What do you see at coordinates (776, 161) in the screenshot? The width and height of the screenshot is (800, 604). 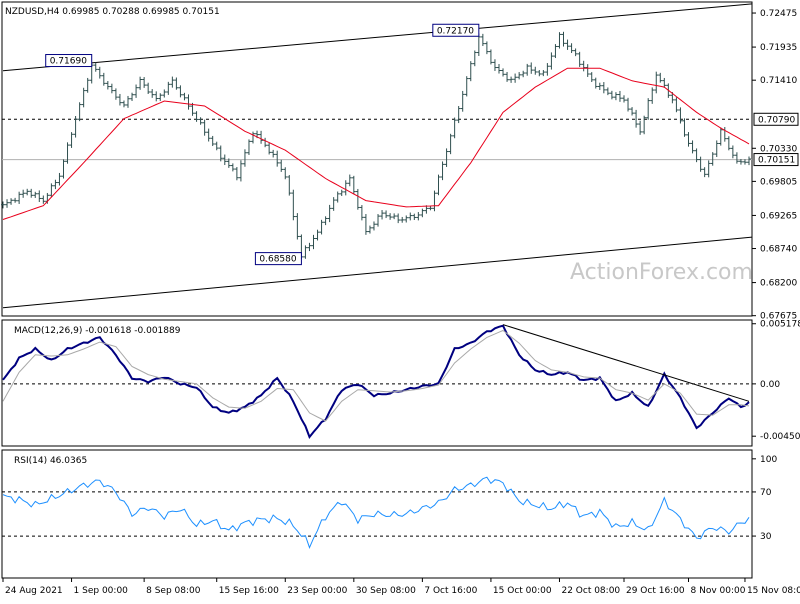 I see `current-price-label: 0.70151` at bounding box center [776, 161].